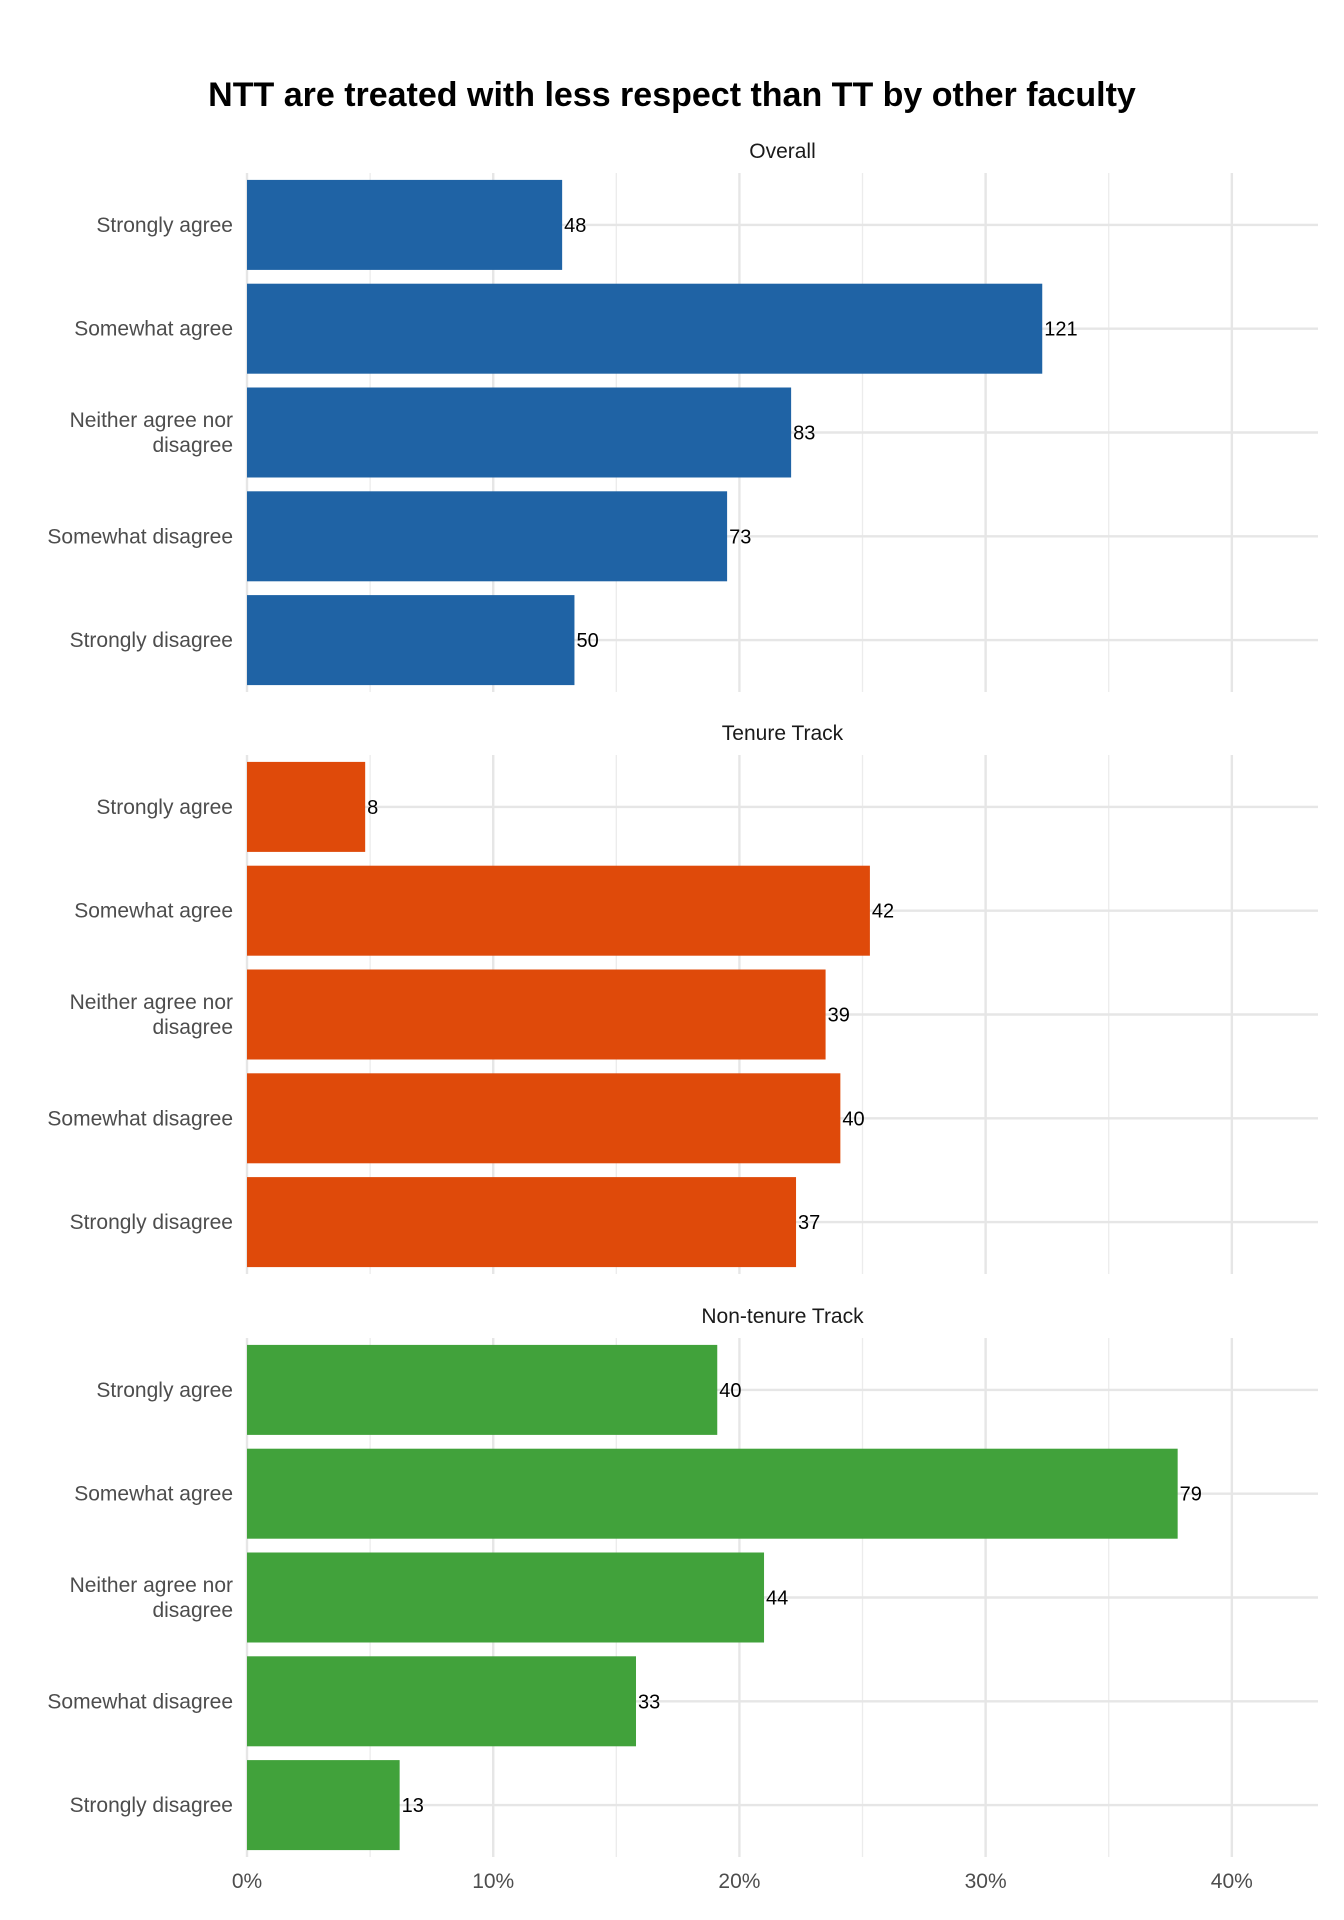 This screenshot has width=1344, height=1920. I want to click on bar-value-label: 42, so click(883, 912).